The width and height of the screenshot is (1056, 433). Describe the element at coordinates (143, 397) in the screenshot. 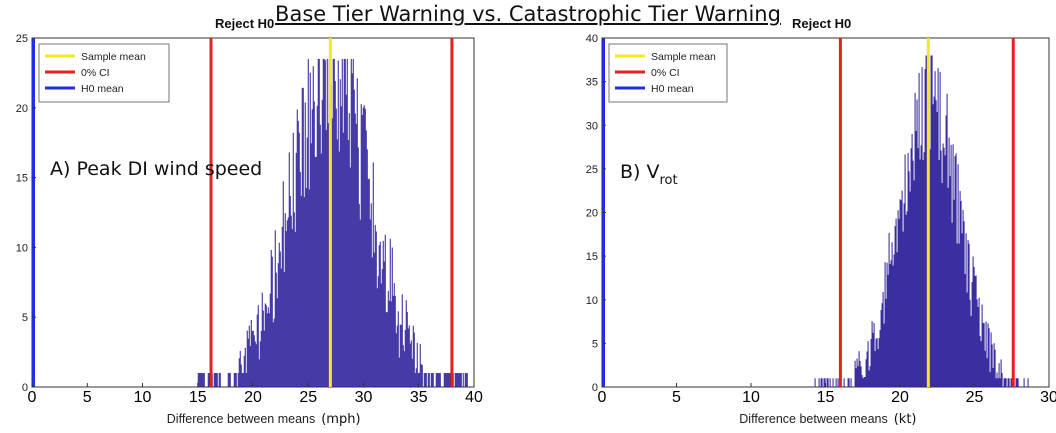

I see `x-tick-label: 10` at that location.